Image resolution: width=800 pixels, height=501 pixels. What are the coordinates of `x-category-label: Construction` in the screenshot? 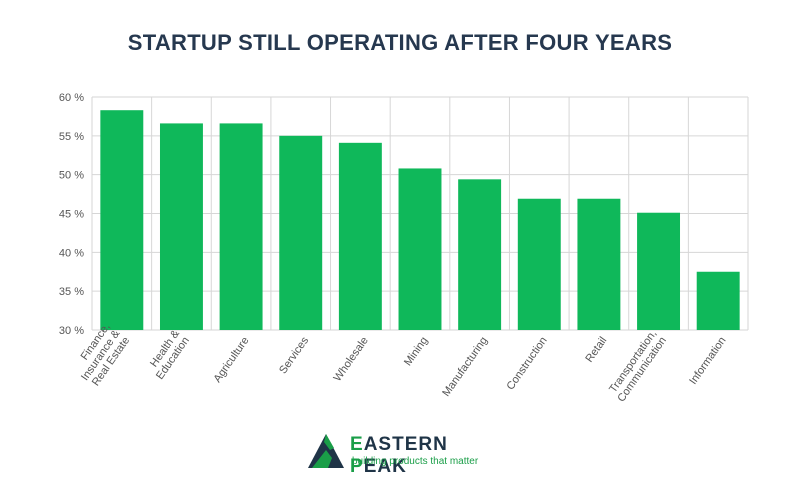 It's located at (526, 363).